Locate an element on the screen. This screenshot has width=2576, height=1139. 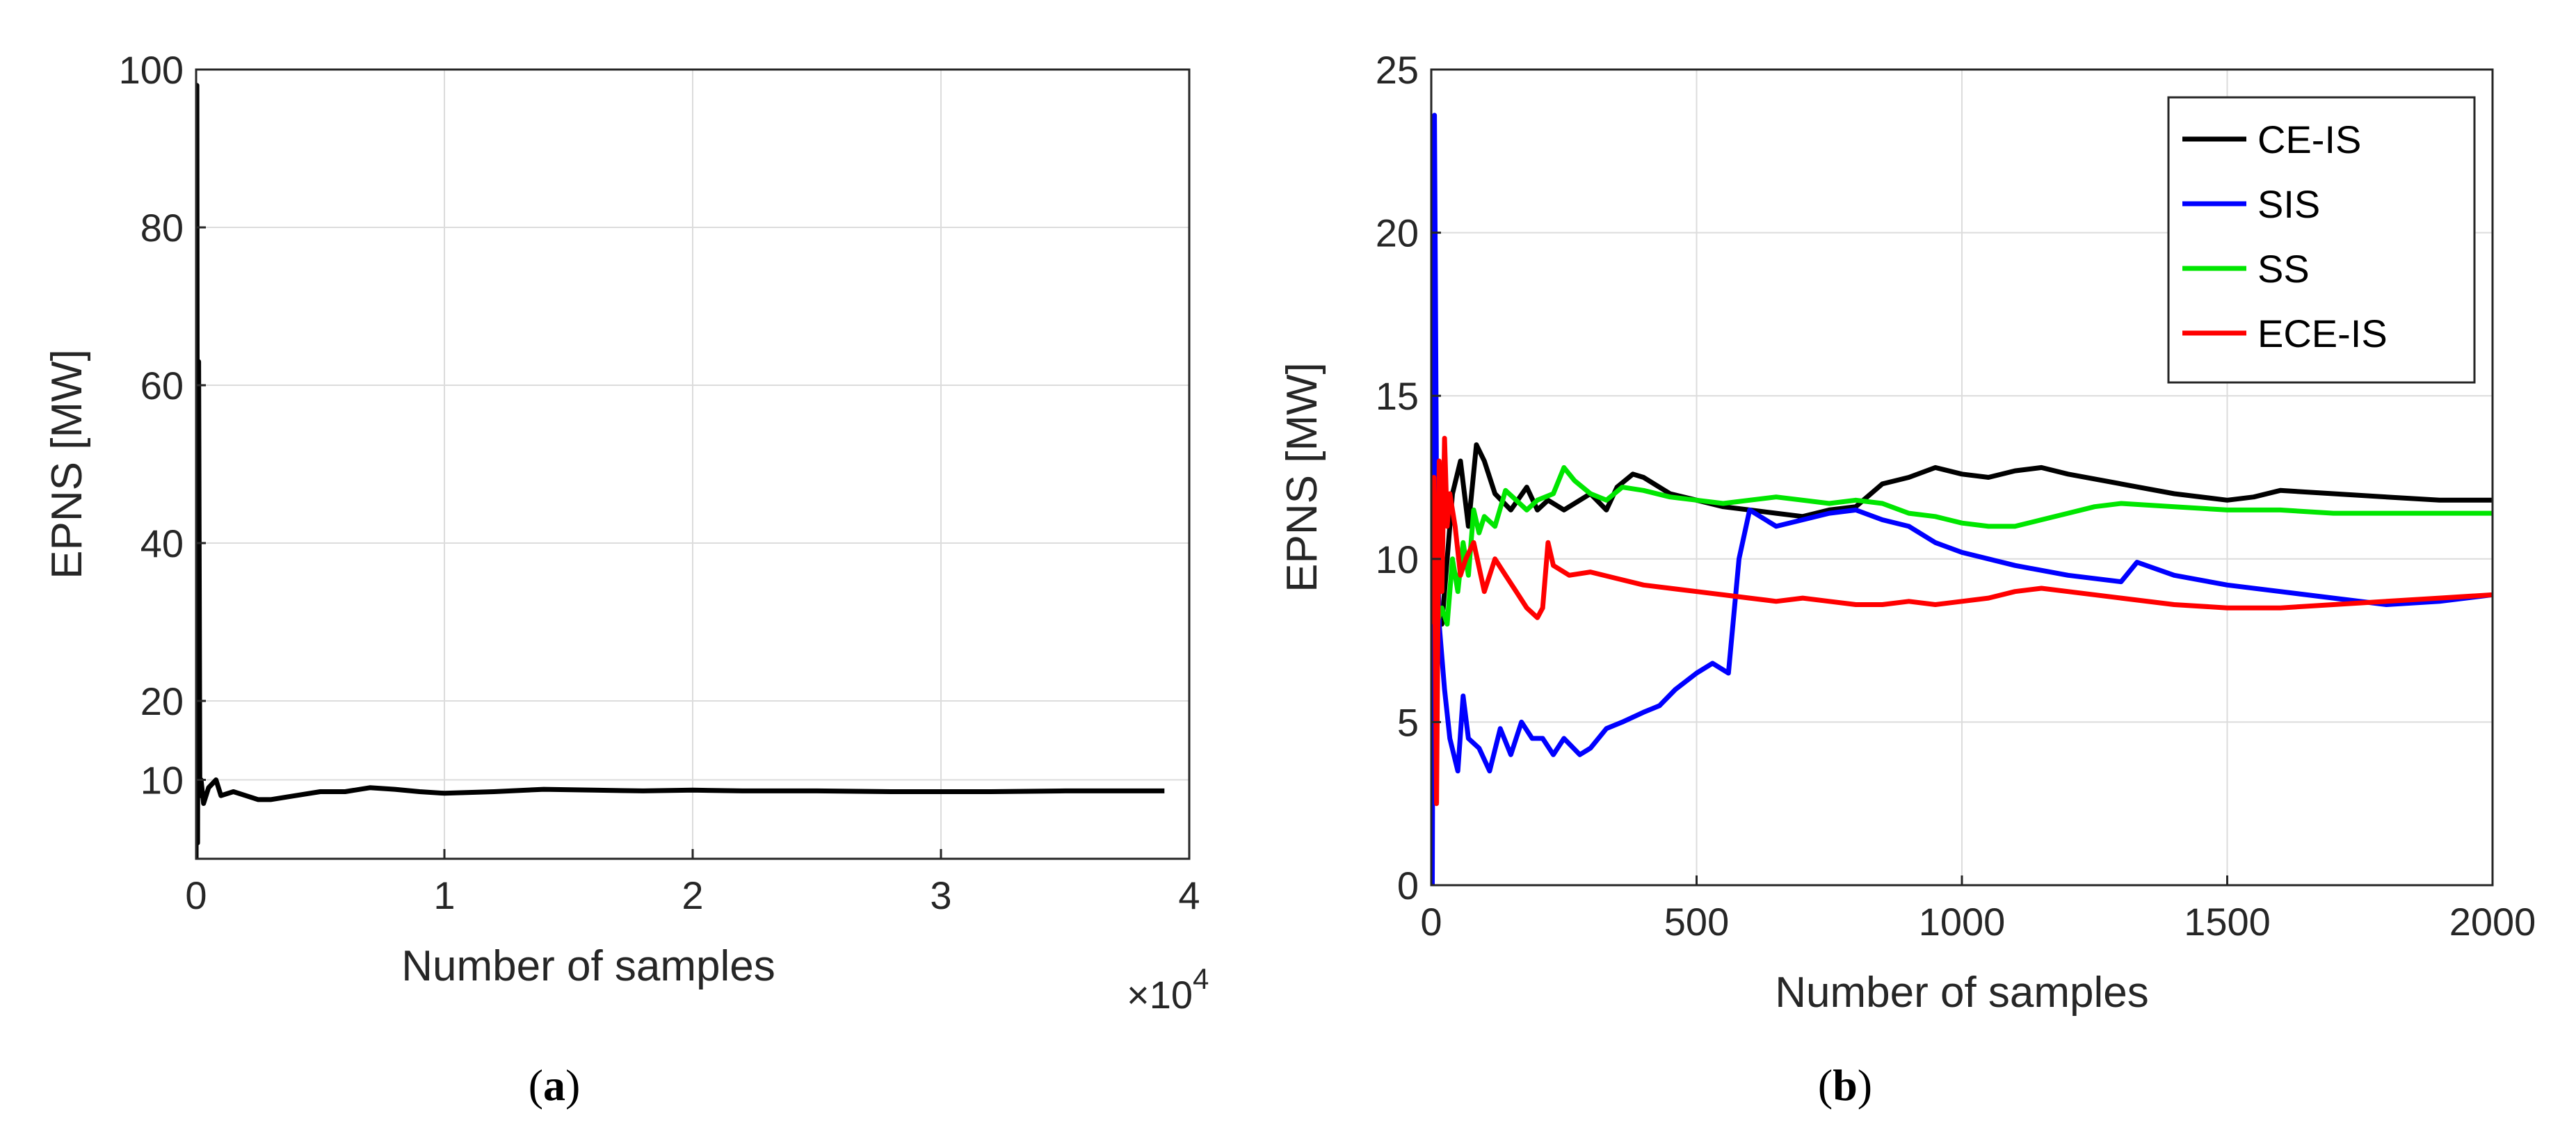
x-tick-label: 4 is located at coordinates (1189, 895).